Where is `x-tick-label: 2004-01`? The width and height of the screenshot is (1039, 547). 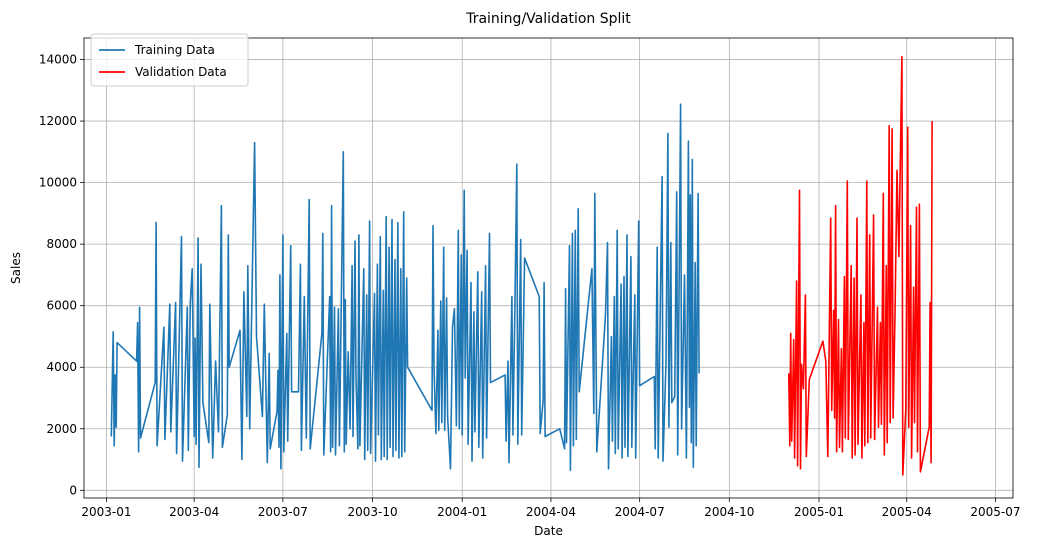 x-tick-label: 2004-01 is located at coordinates (462, 512).